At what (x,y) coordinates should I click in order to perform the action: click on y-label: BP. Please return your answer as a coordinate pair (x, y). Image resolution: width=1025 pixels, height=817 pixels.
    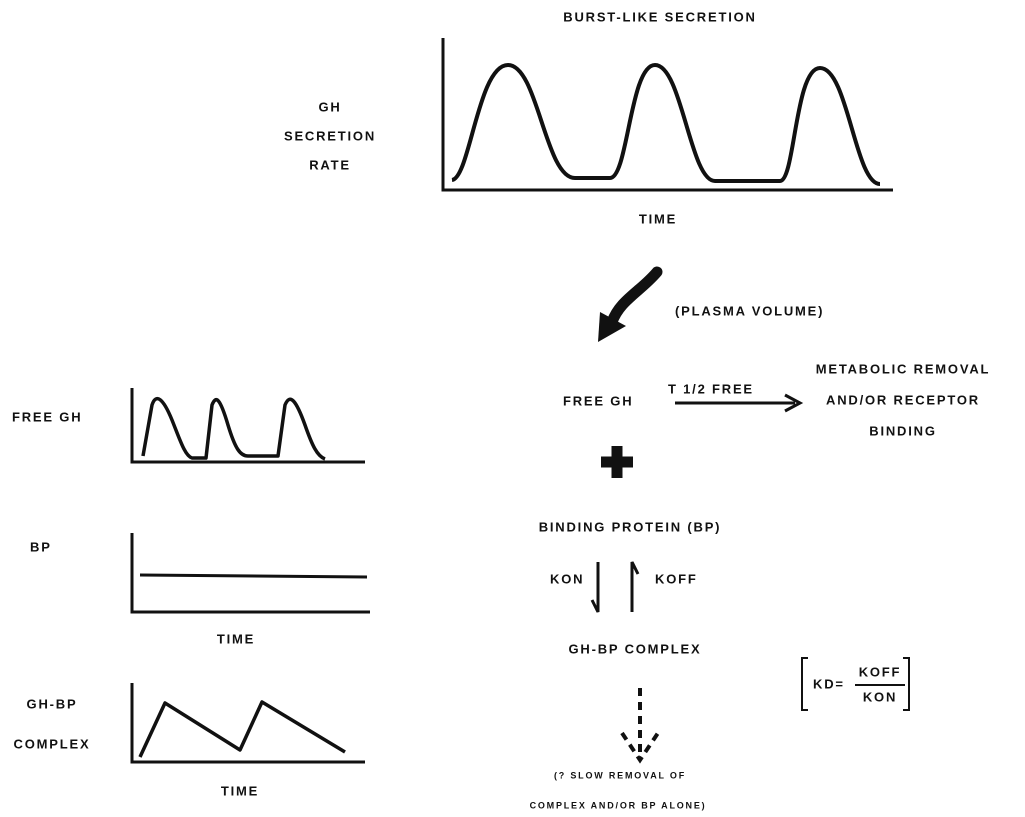
    Looking at the image, I should click on (41, 546).